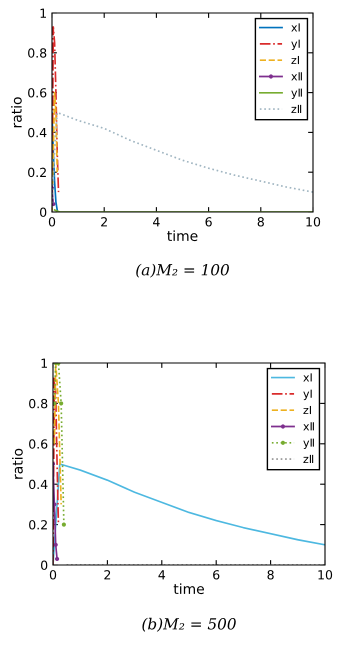 This screenshot has width=339, height=655. I want to click on text: (b)M₂ = 500, so click(189, 625).